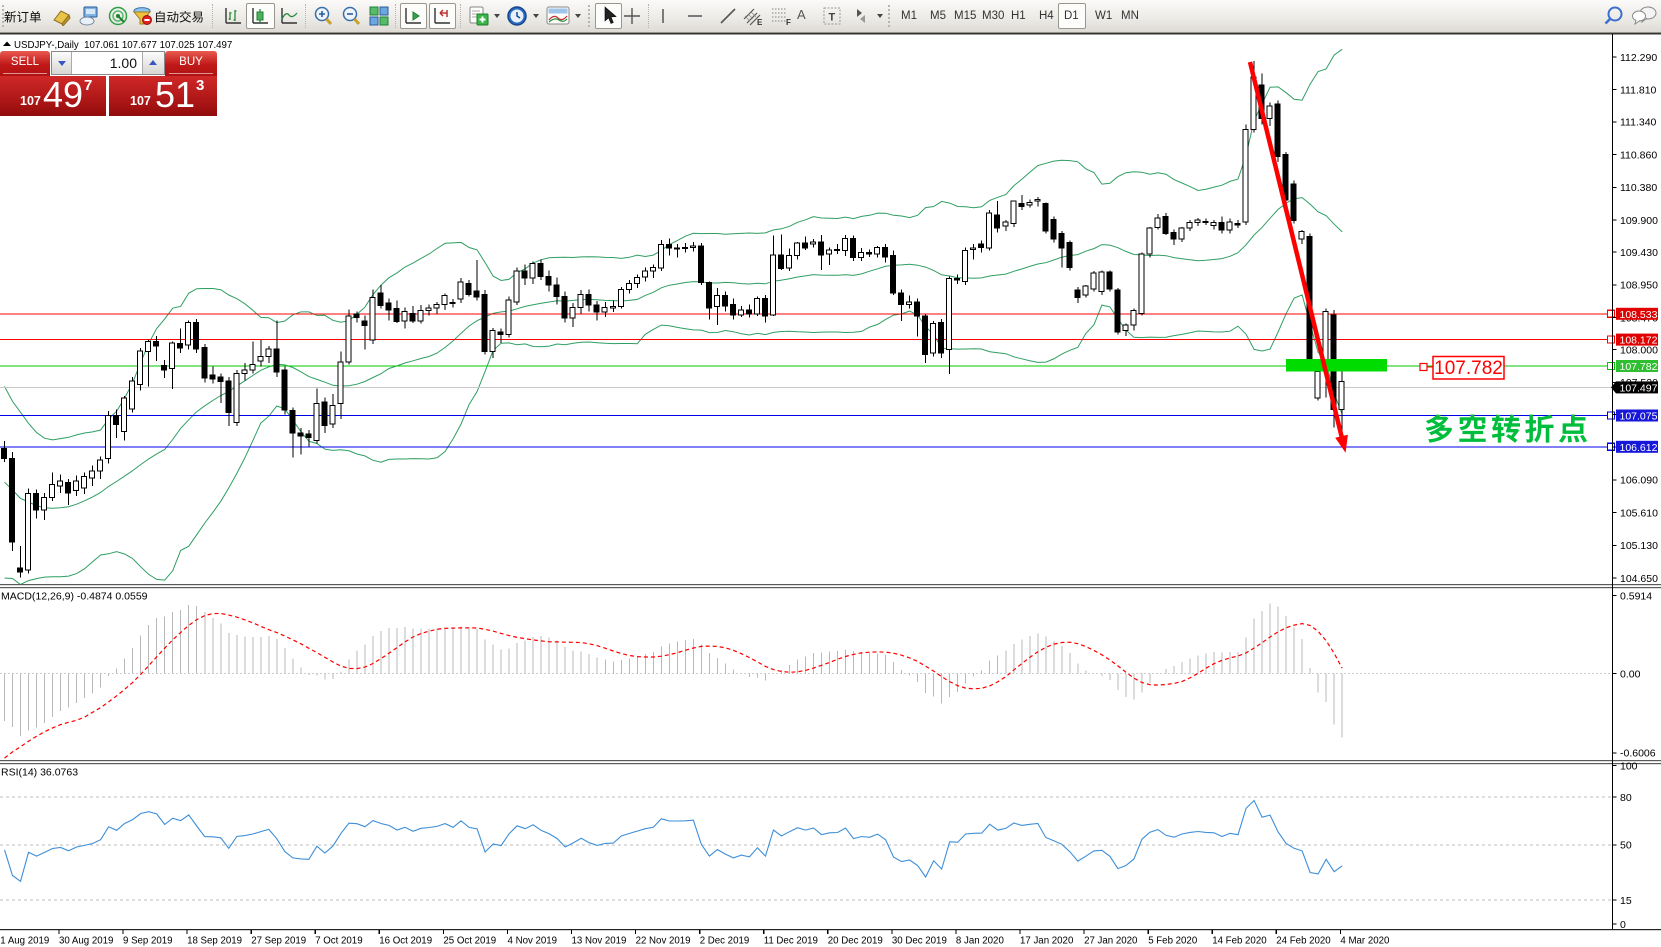  Describe the element at coordinates (1365, 941) in the screenshot. I see `svg-text: 4 Mar 2020` at that location.